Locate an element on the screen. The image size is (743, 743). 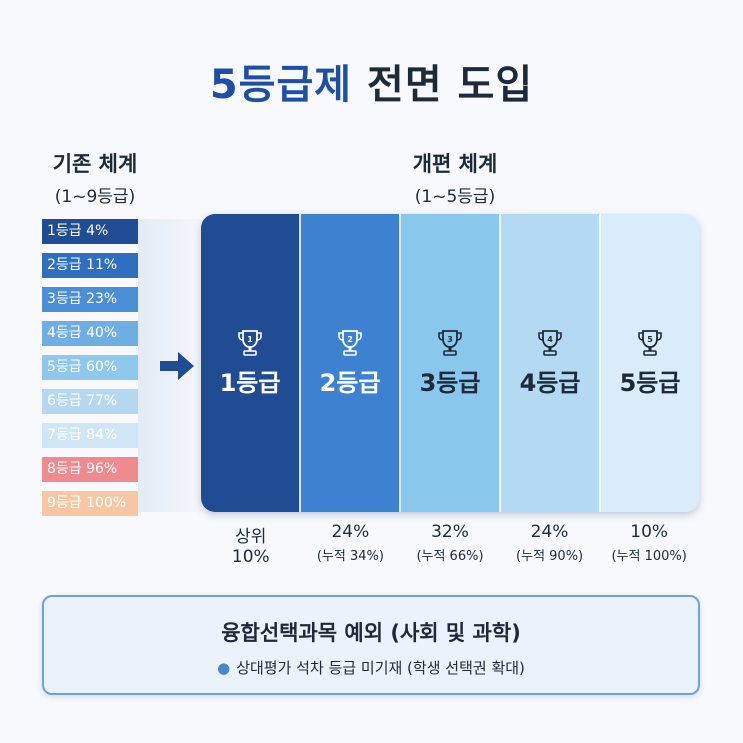
note-bullet: ● 상대평가 석차 등급 미기재 (학생 선택권 확대) is located at coordinates (371, 667).